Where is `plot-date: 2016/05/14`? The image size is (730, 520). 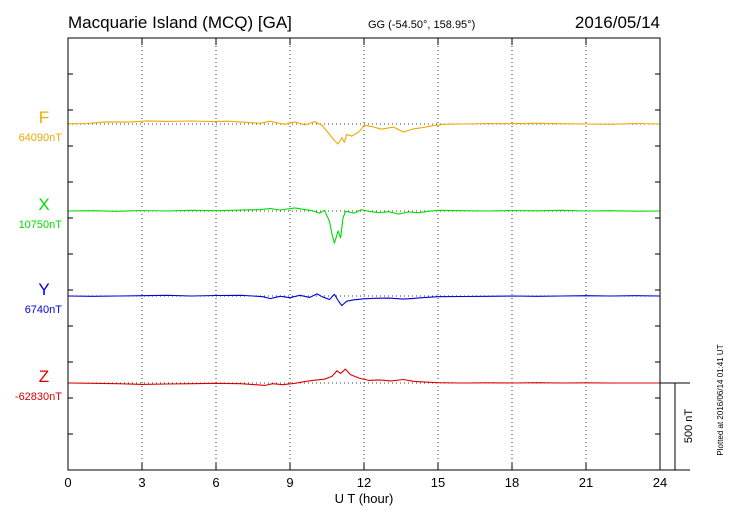
plot-date: 2016/05/14 is located at coordinates (617, 22).